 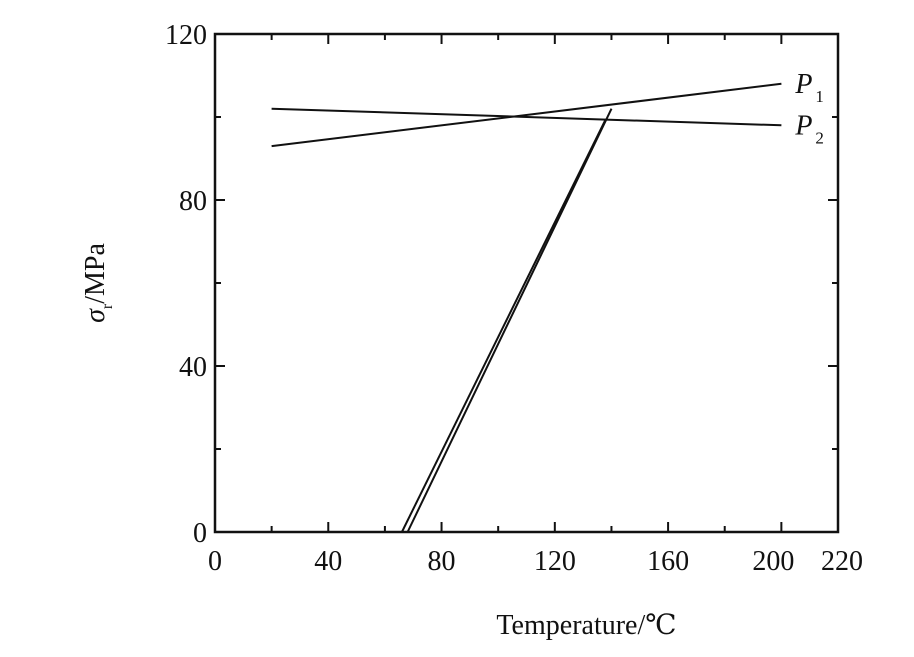 I want to click on series-label-p2: P, so click(x=803, y=125).